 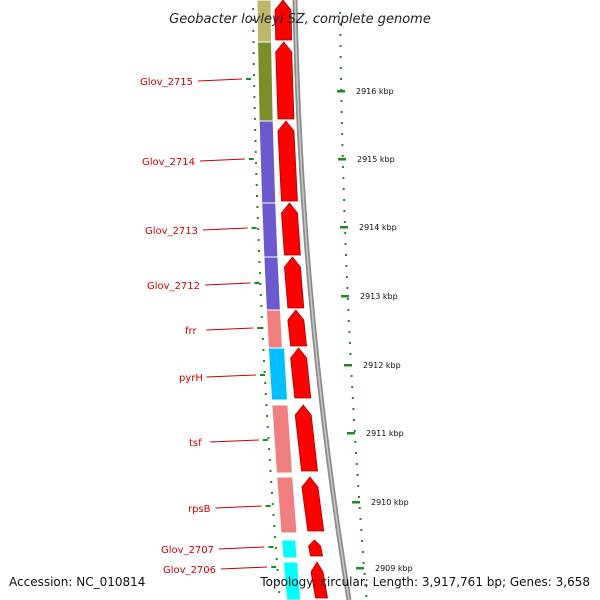 I want to click on kbp-label: 2915 kbp, so click(x=376, y=159).